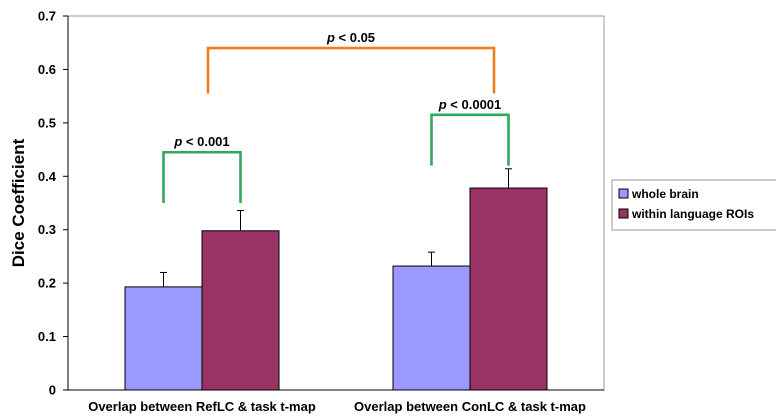 The height and width of the screenshot is (418, 776). What do you see at coordinates (623, 213) in the screenshot?
I see `legend-swatch-within-language-rois` at bounding box center [623, 213].